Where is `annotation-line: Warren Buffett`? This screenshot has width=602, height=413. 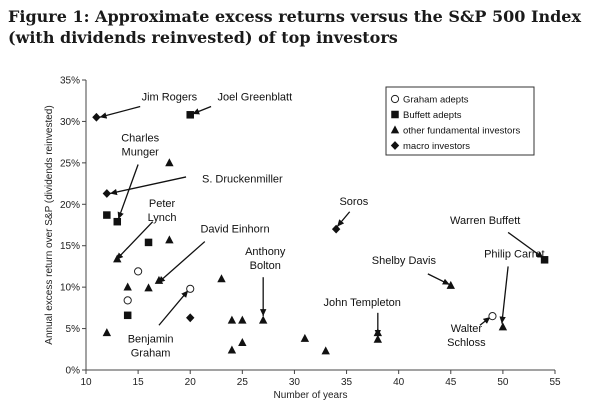
annotation-line: Warren Buffett is located at coordinates (485, 221).